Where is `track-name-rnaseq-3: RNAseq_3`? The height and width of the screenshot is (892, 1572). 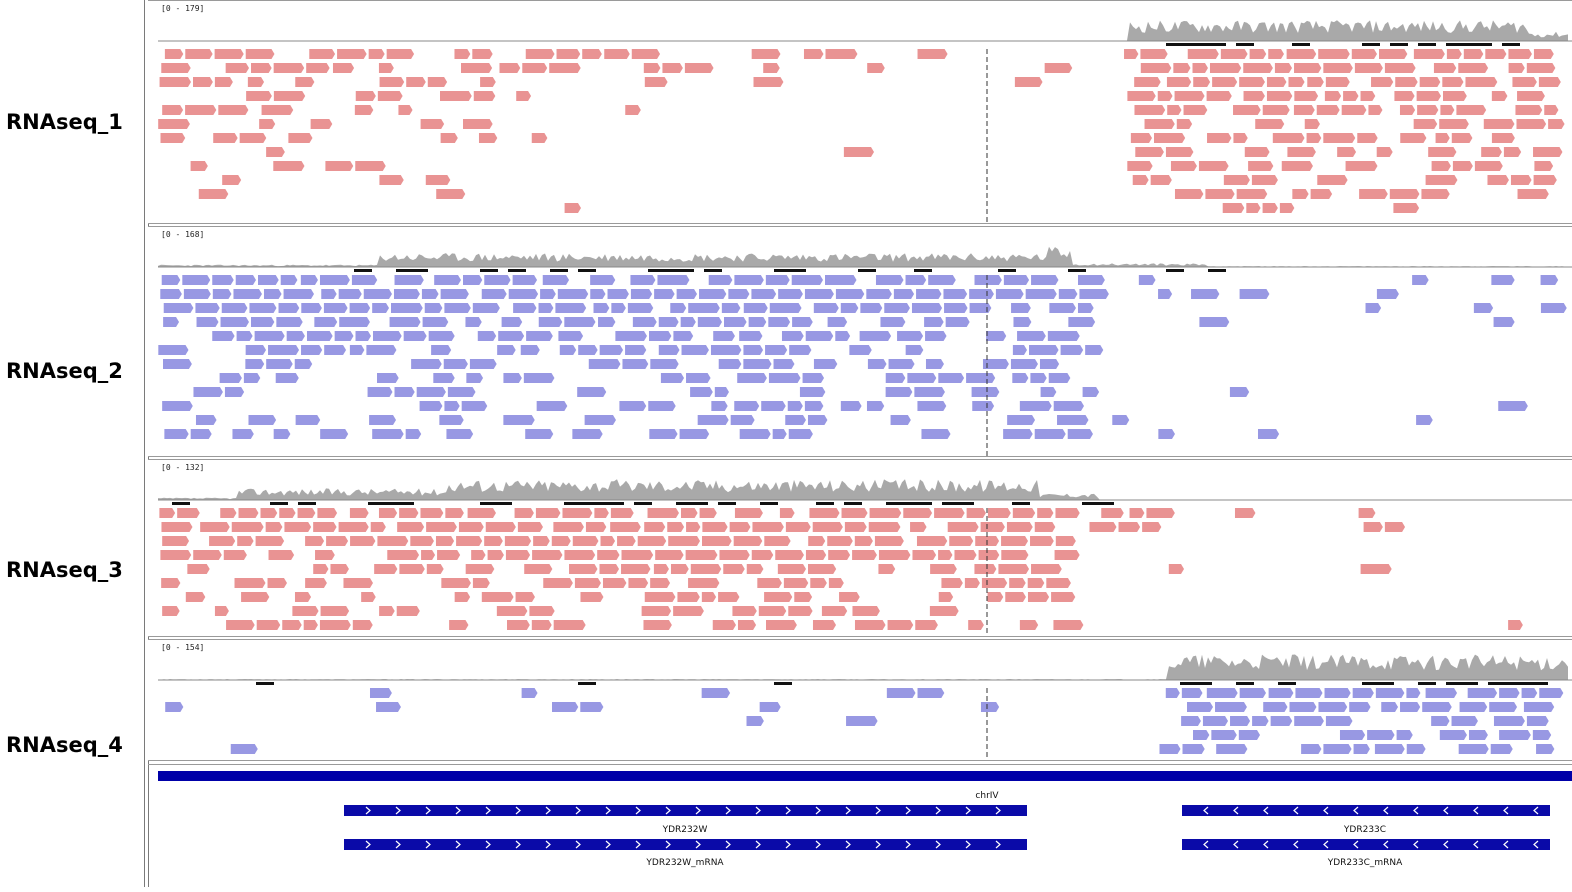
track-name-rnaseq-3: RNAseq_3 is located at coordinates (64, 570).